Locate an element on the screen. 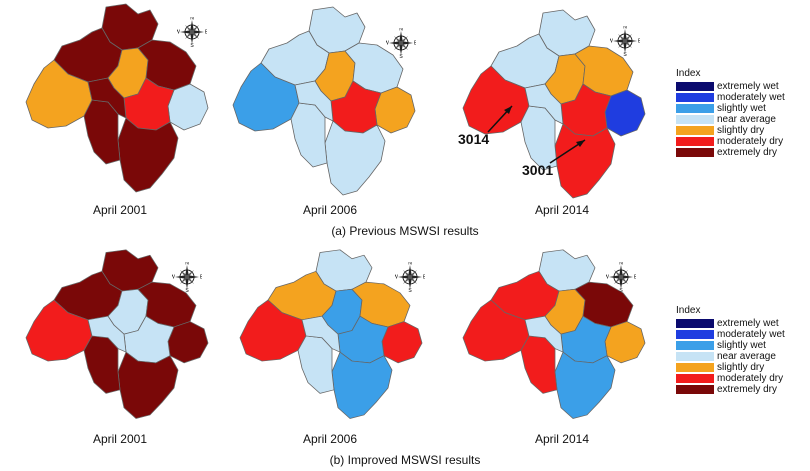 The width and height of the screenshot is (810, 471). map-prev-2006 is located at coordinates (325, 102).